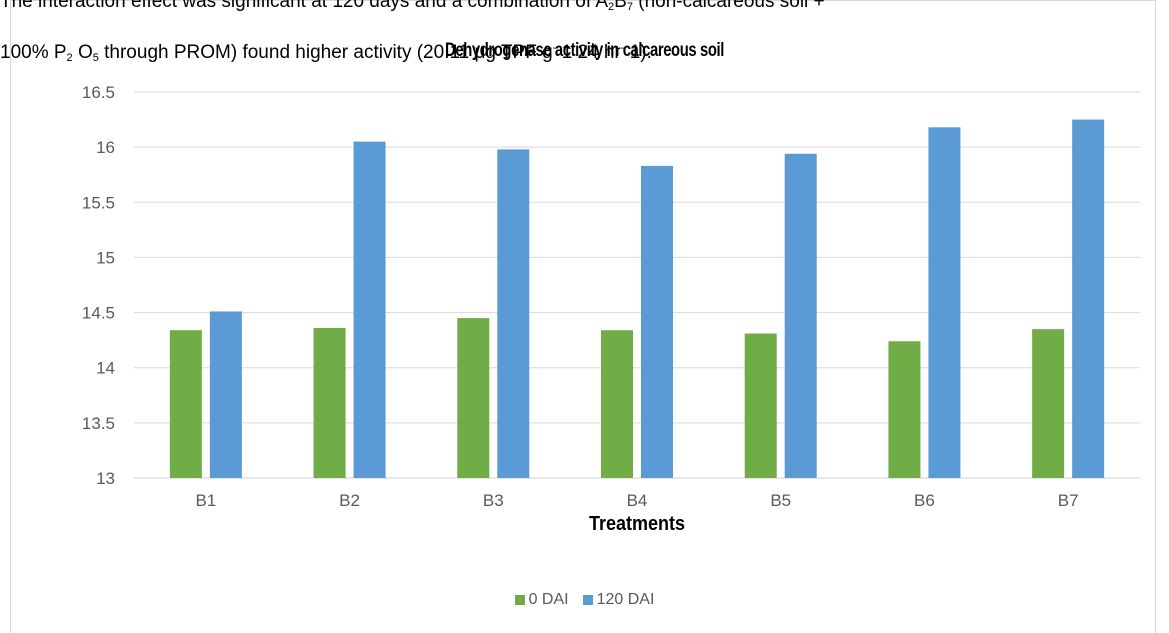  What do you see at coordinates (513, 313) in the screenshot?
I see `bar-b3-120dai` at bounding box center [513, 313].